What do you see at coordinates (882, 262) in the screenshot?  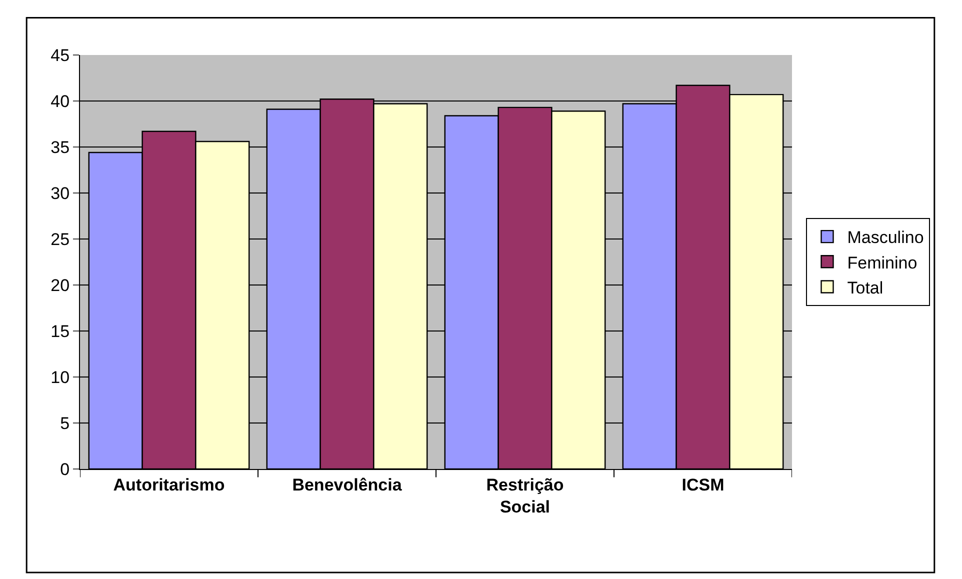 I see `legend-label: Feminino` at bounding box center [882, 262].